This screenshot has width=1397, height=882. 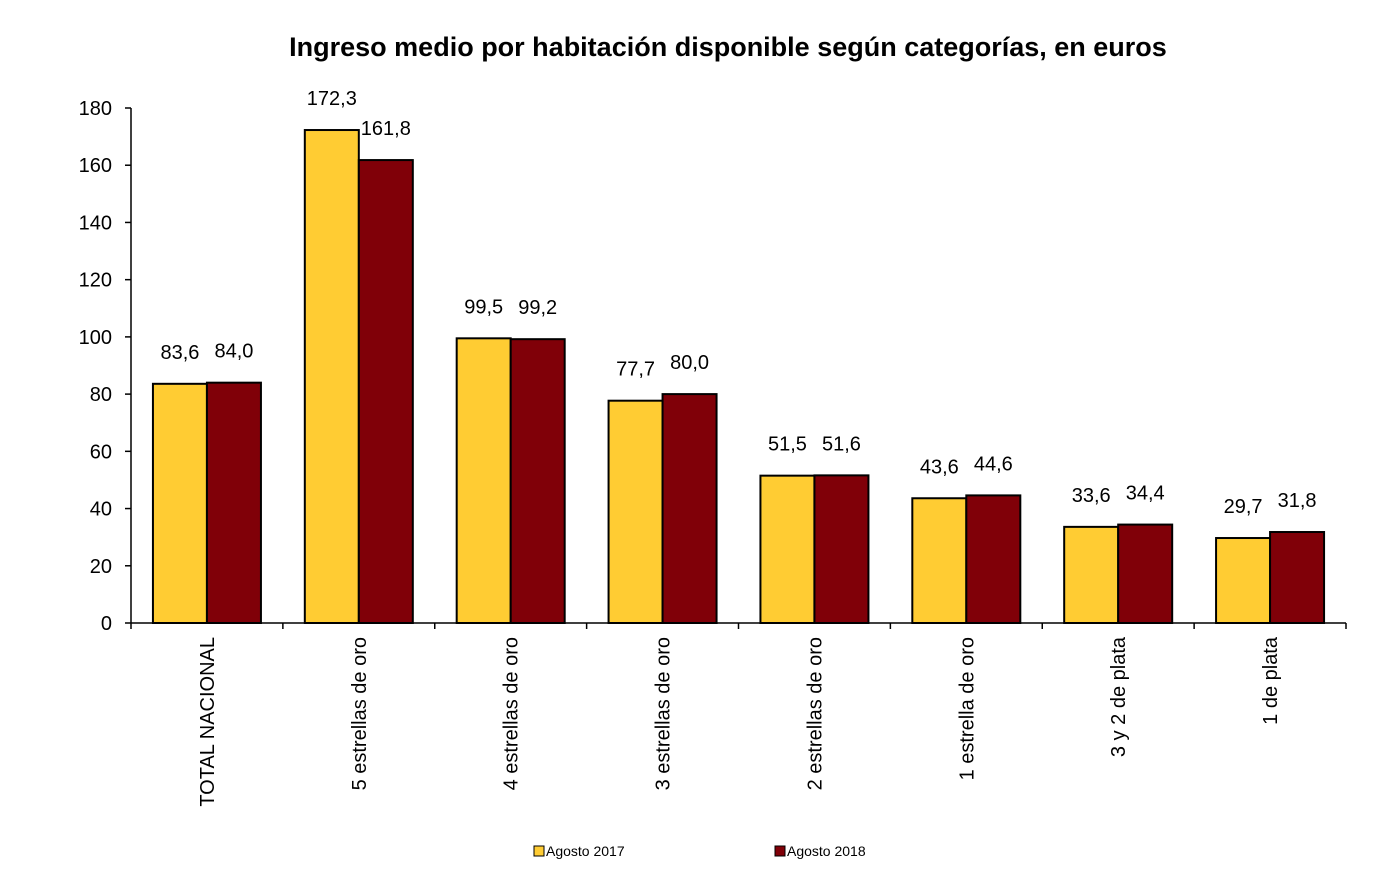 I want to click on category-label: TOTAL NACIONAL, so click(x=208, y=722).